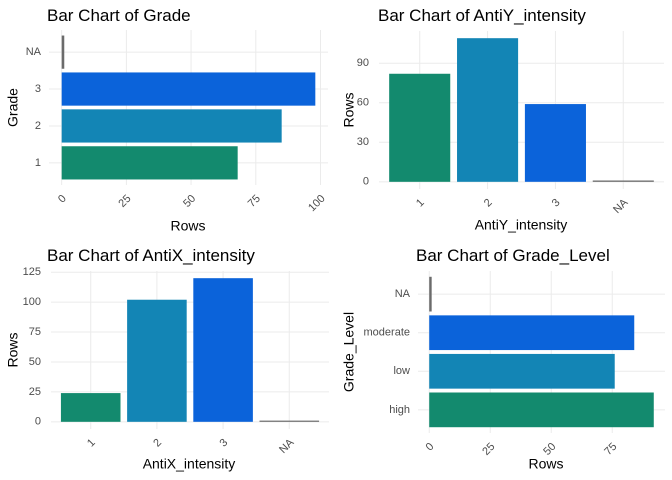  Describe the element at coordinates (387, 333) in the screenshot. I see `y-tick-label: moderate` at that location.